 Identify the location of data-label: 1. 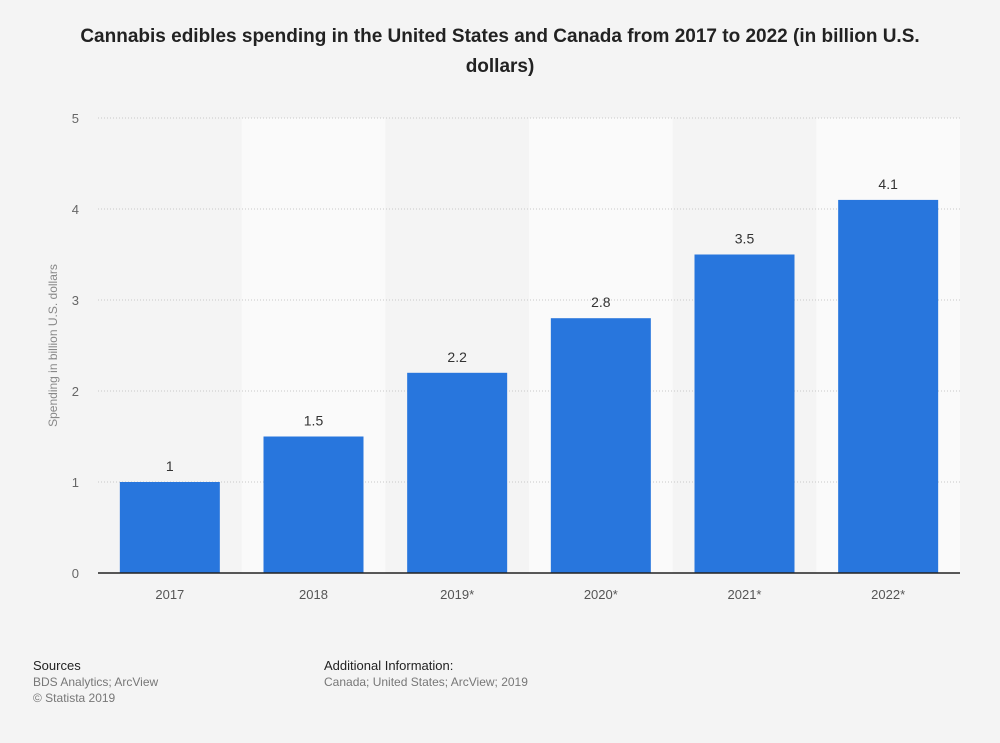
(170, 466).